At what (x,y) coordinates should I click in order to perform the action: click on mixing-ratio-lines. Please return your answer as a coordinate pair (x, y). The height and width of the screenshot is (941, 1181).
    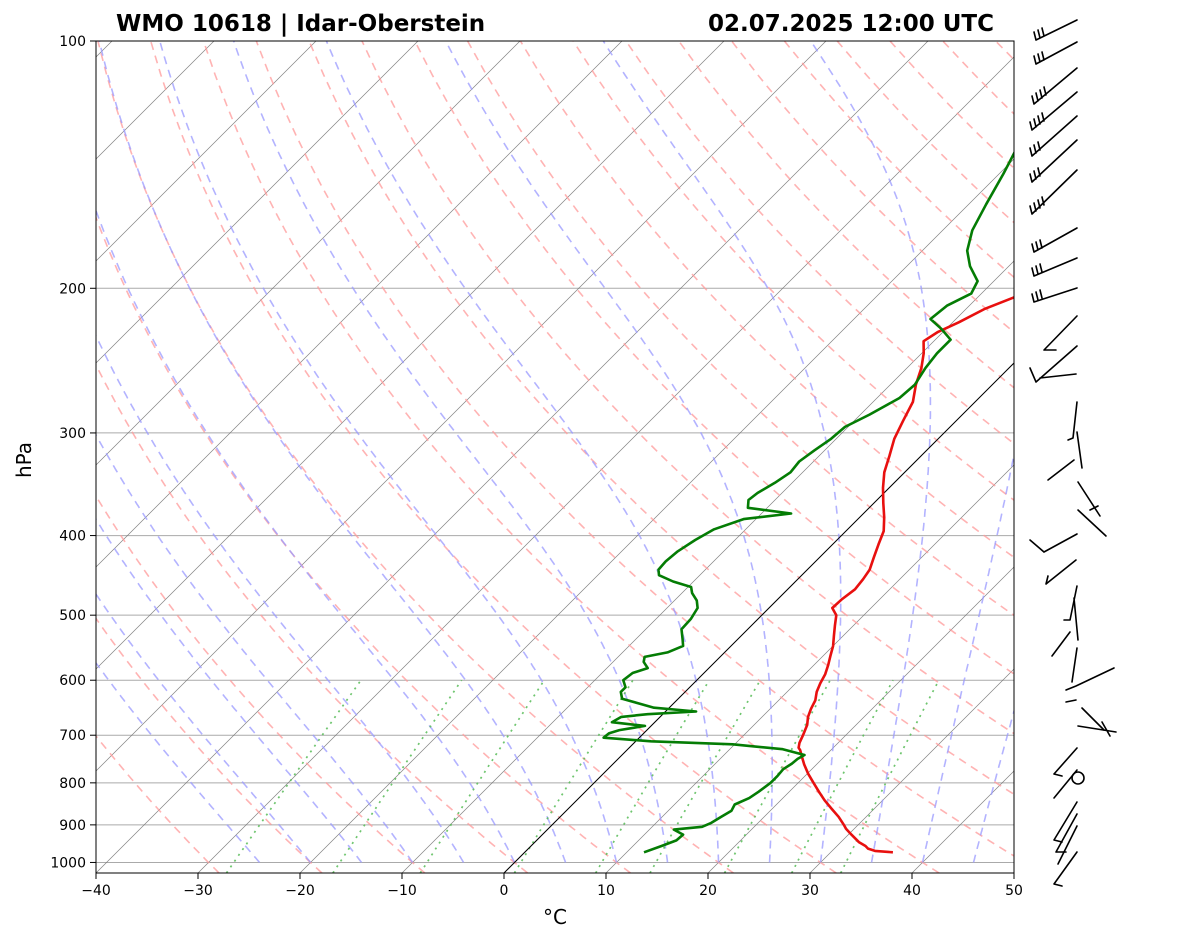
    Looking at the image, I should click on (582, 776).